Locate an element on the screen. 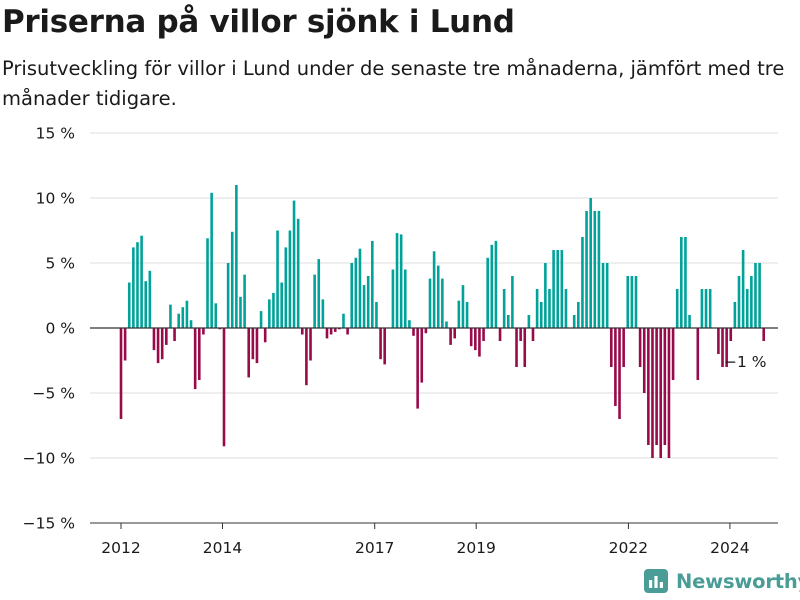 This screenshot has height=600, width=800. y-tick-label: 15 % is located at coordinates (55, 134).